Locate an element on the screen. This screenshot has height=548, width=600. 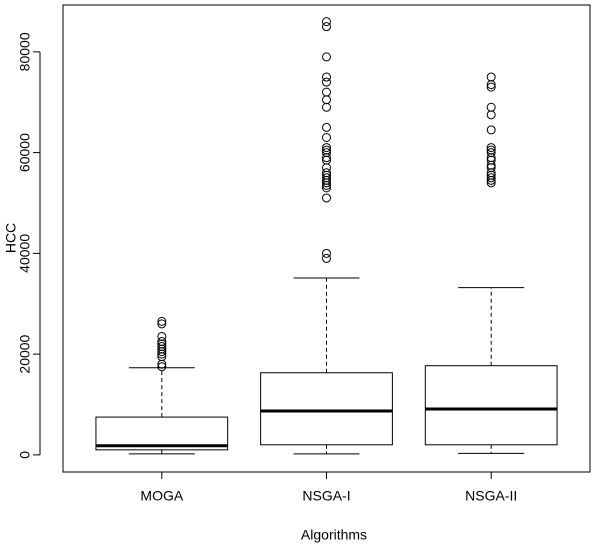
y-tick-label: 20000 is located at coordinates (25, 353).